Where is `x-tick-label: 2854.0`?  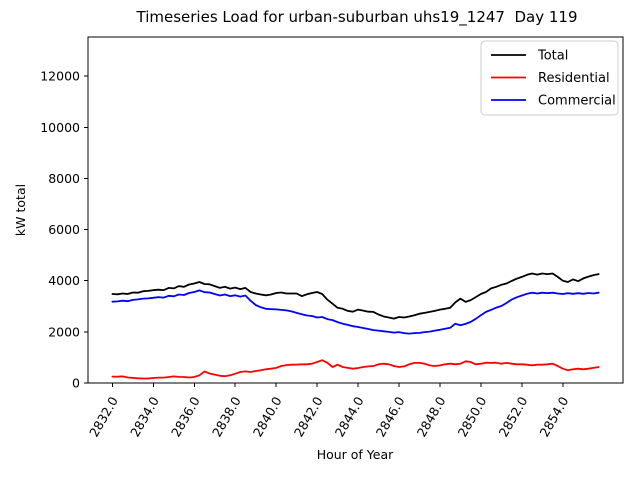 x-tick-label: 2854.0 is located at coordinates (554, 416).